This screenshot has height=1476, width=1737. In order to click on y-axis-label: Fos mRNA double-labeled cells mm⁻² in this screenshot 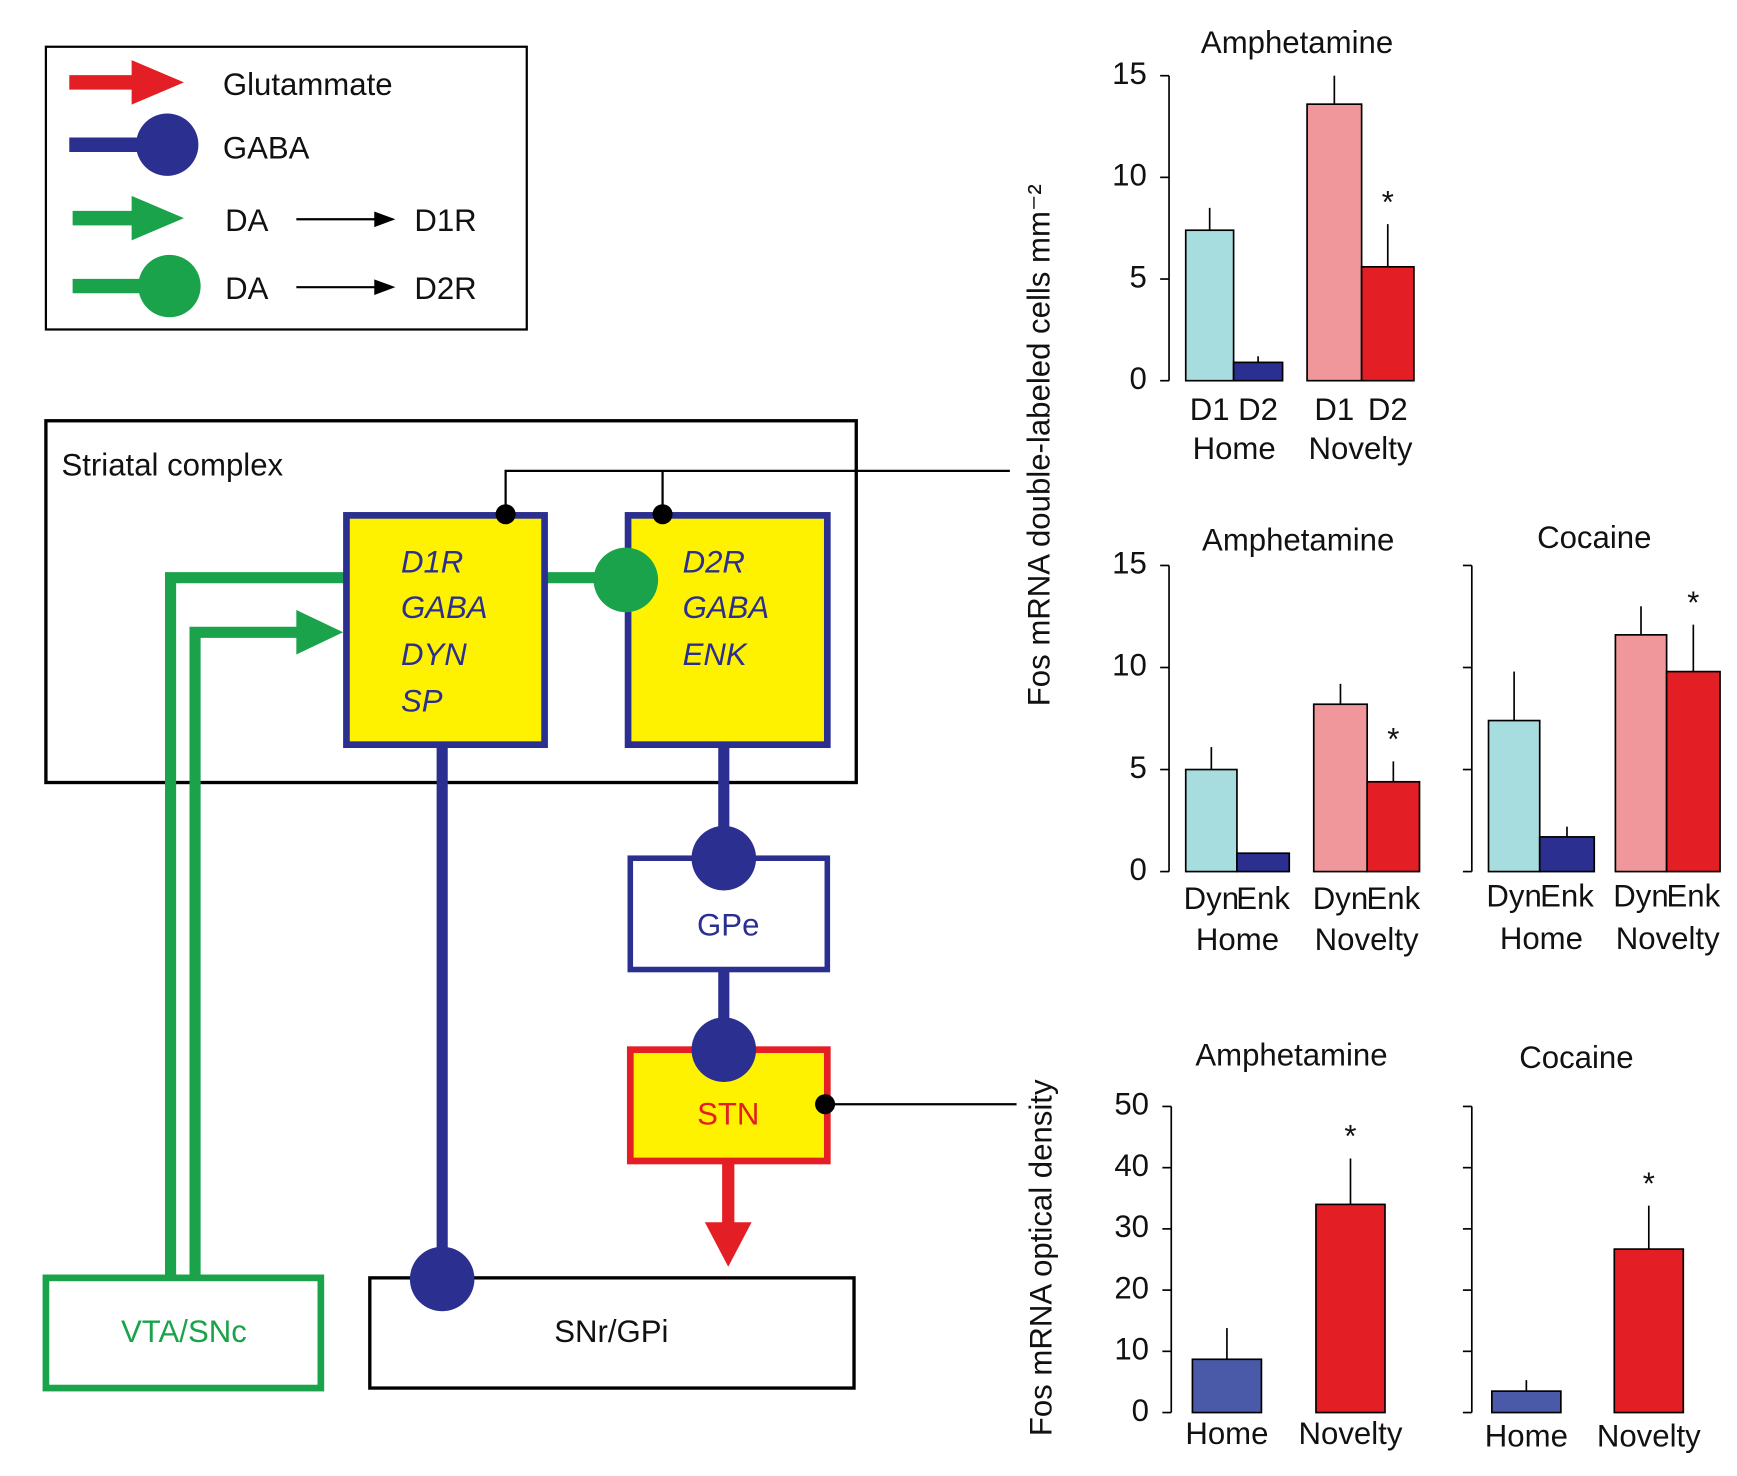, I will do `click(1038, 445)`.